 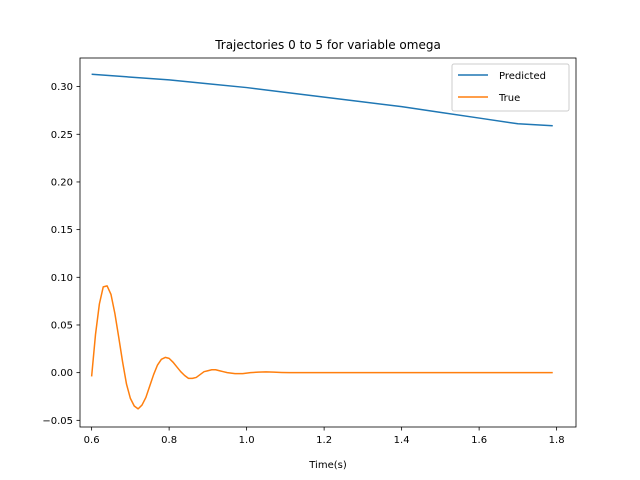 I want to click on x-tick-label: 0.8, so click(x=169, y=440).